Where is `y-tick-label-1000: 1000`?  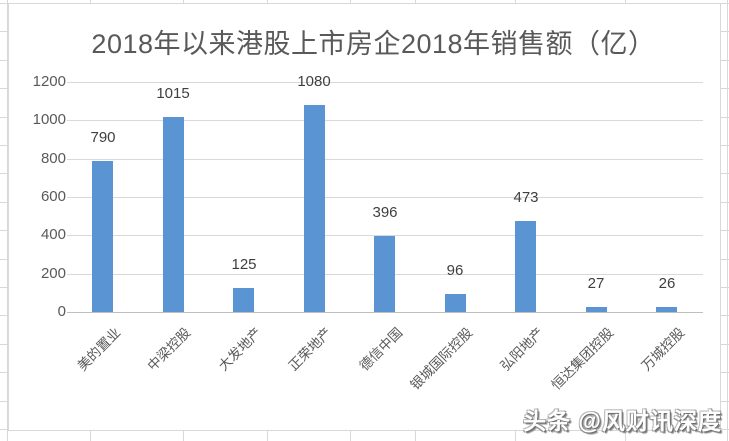
y-tick-label-1000: 1000 is located at coordinates (49, 119).